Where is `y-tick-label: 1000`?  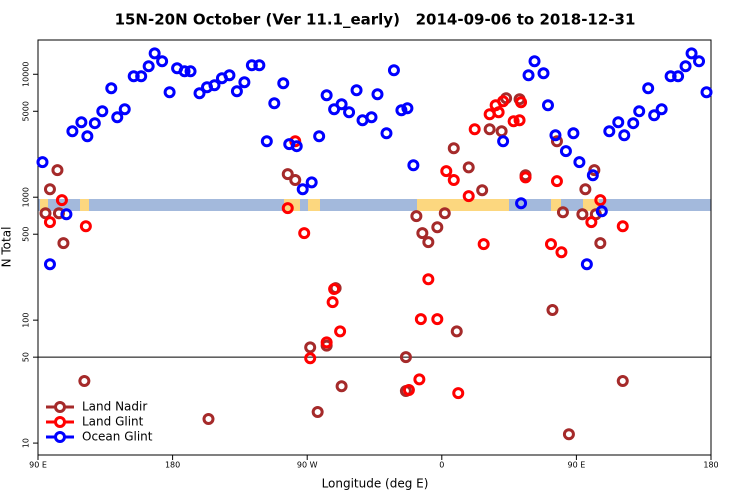 y-tick-label: 1000 is located at coordinates (26, 197).